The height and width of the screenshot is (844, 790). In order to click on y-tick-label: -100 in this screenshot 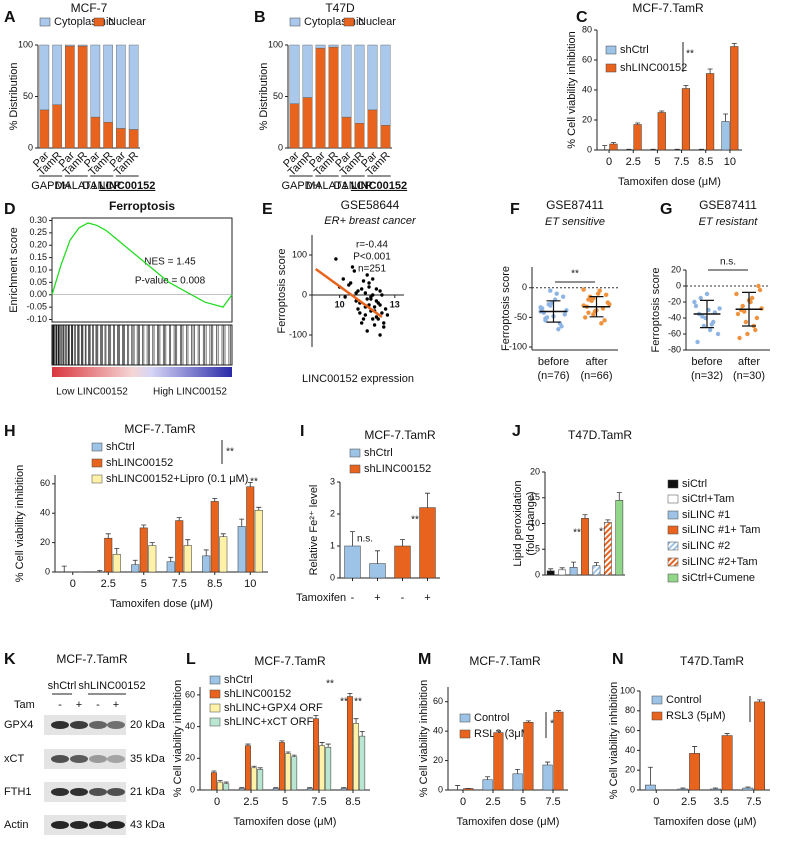, I will do `click(298, 334)`.